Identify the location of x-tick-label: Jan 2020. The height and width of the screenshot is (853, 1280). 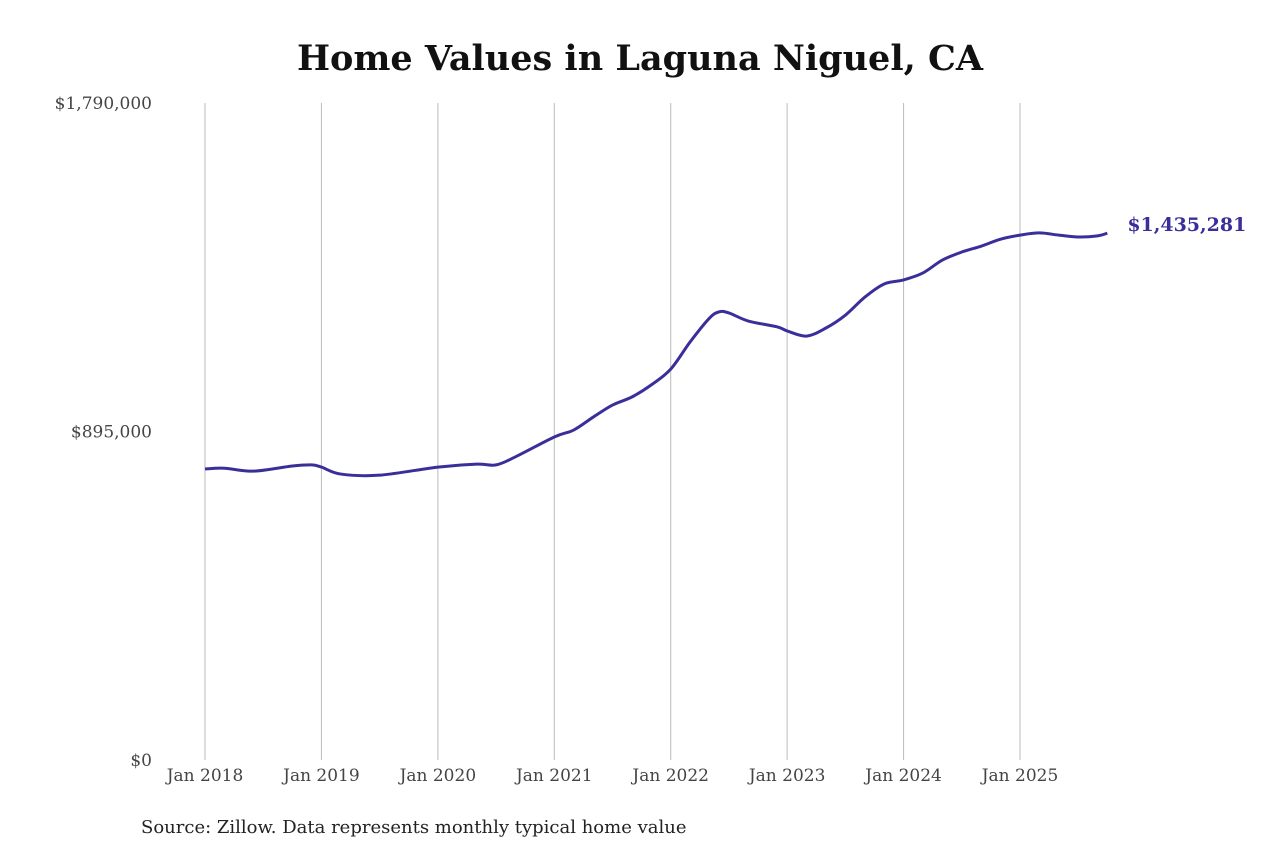
(437, 776).